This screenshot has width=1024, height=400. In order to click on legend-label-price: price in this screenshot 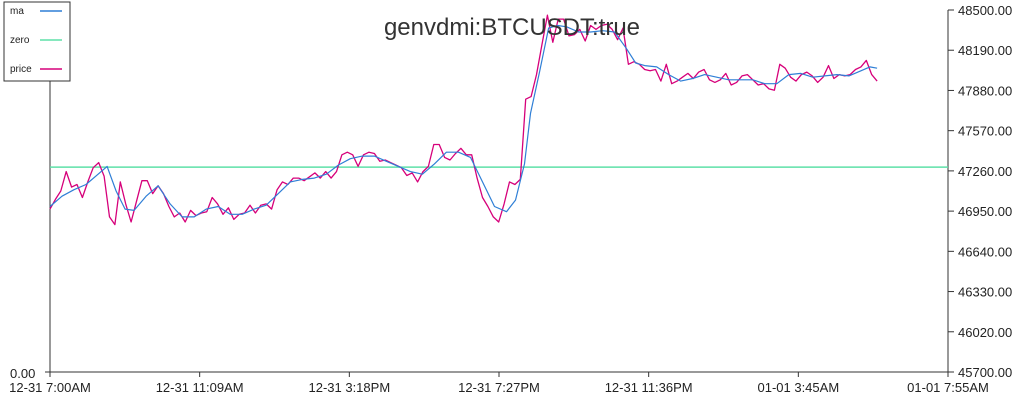, I will do `click(21, 69)`.